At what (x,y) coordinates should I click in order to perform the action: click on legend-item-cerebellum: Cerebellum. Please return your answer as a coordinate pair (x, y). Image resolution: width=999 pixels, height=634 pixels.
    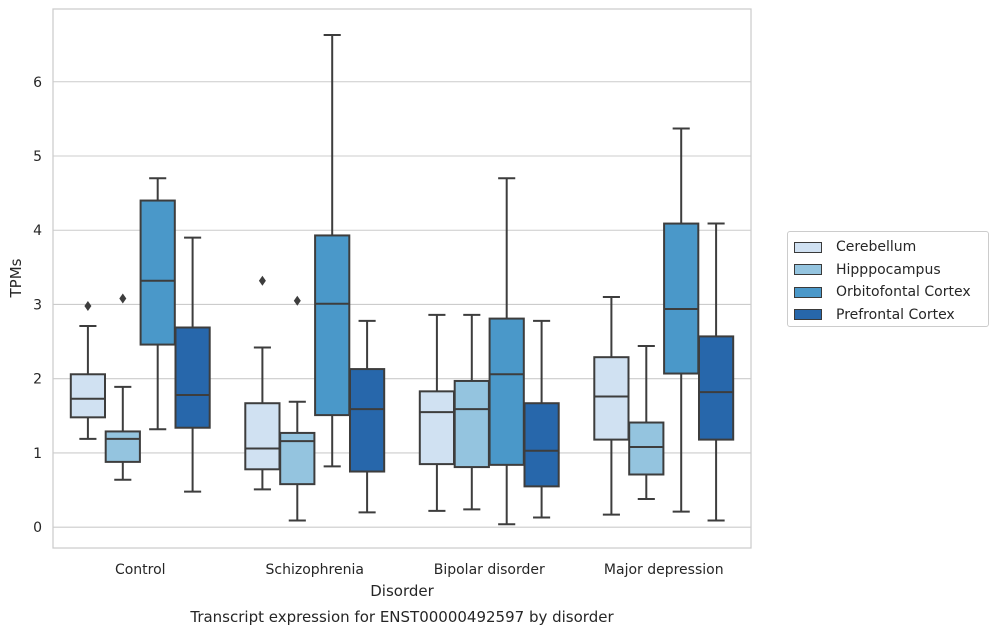
    Looking at the image, I should click on (891, 247).